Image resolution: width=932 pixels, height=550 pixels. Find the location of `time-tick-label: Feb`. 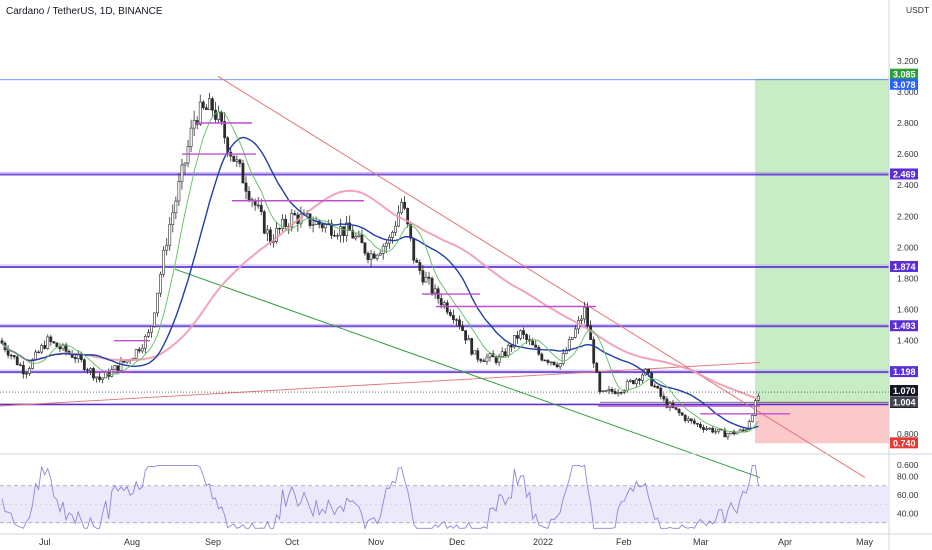

time-tick-label: Feb is located at coordinates (624, 542).